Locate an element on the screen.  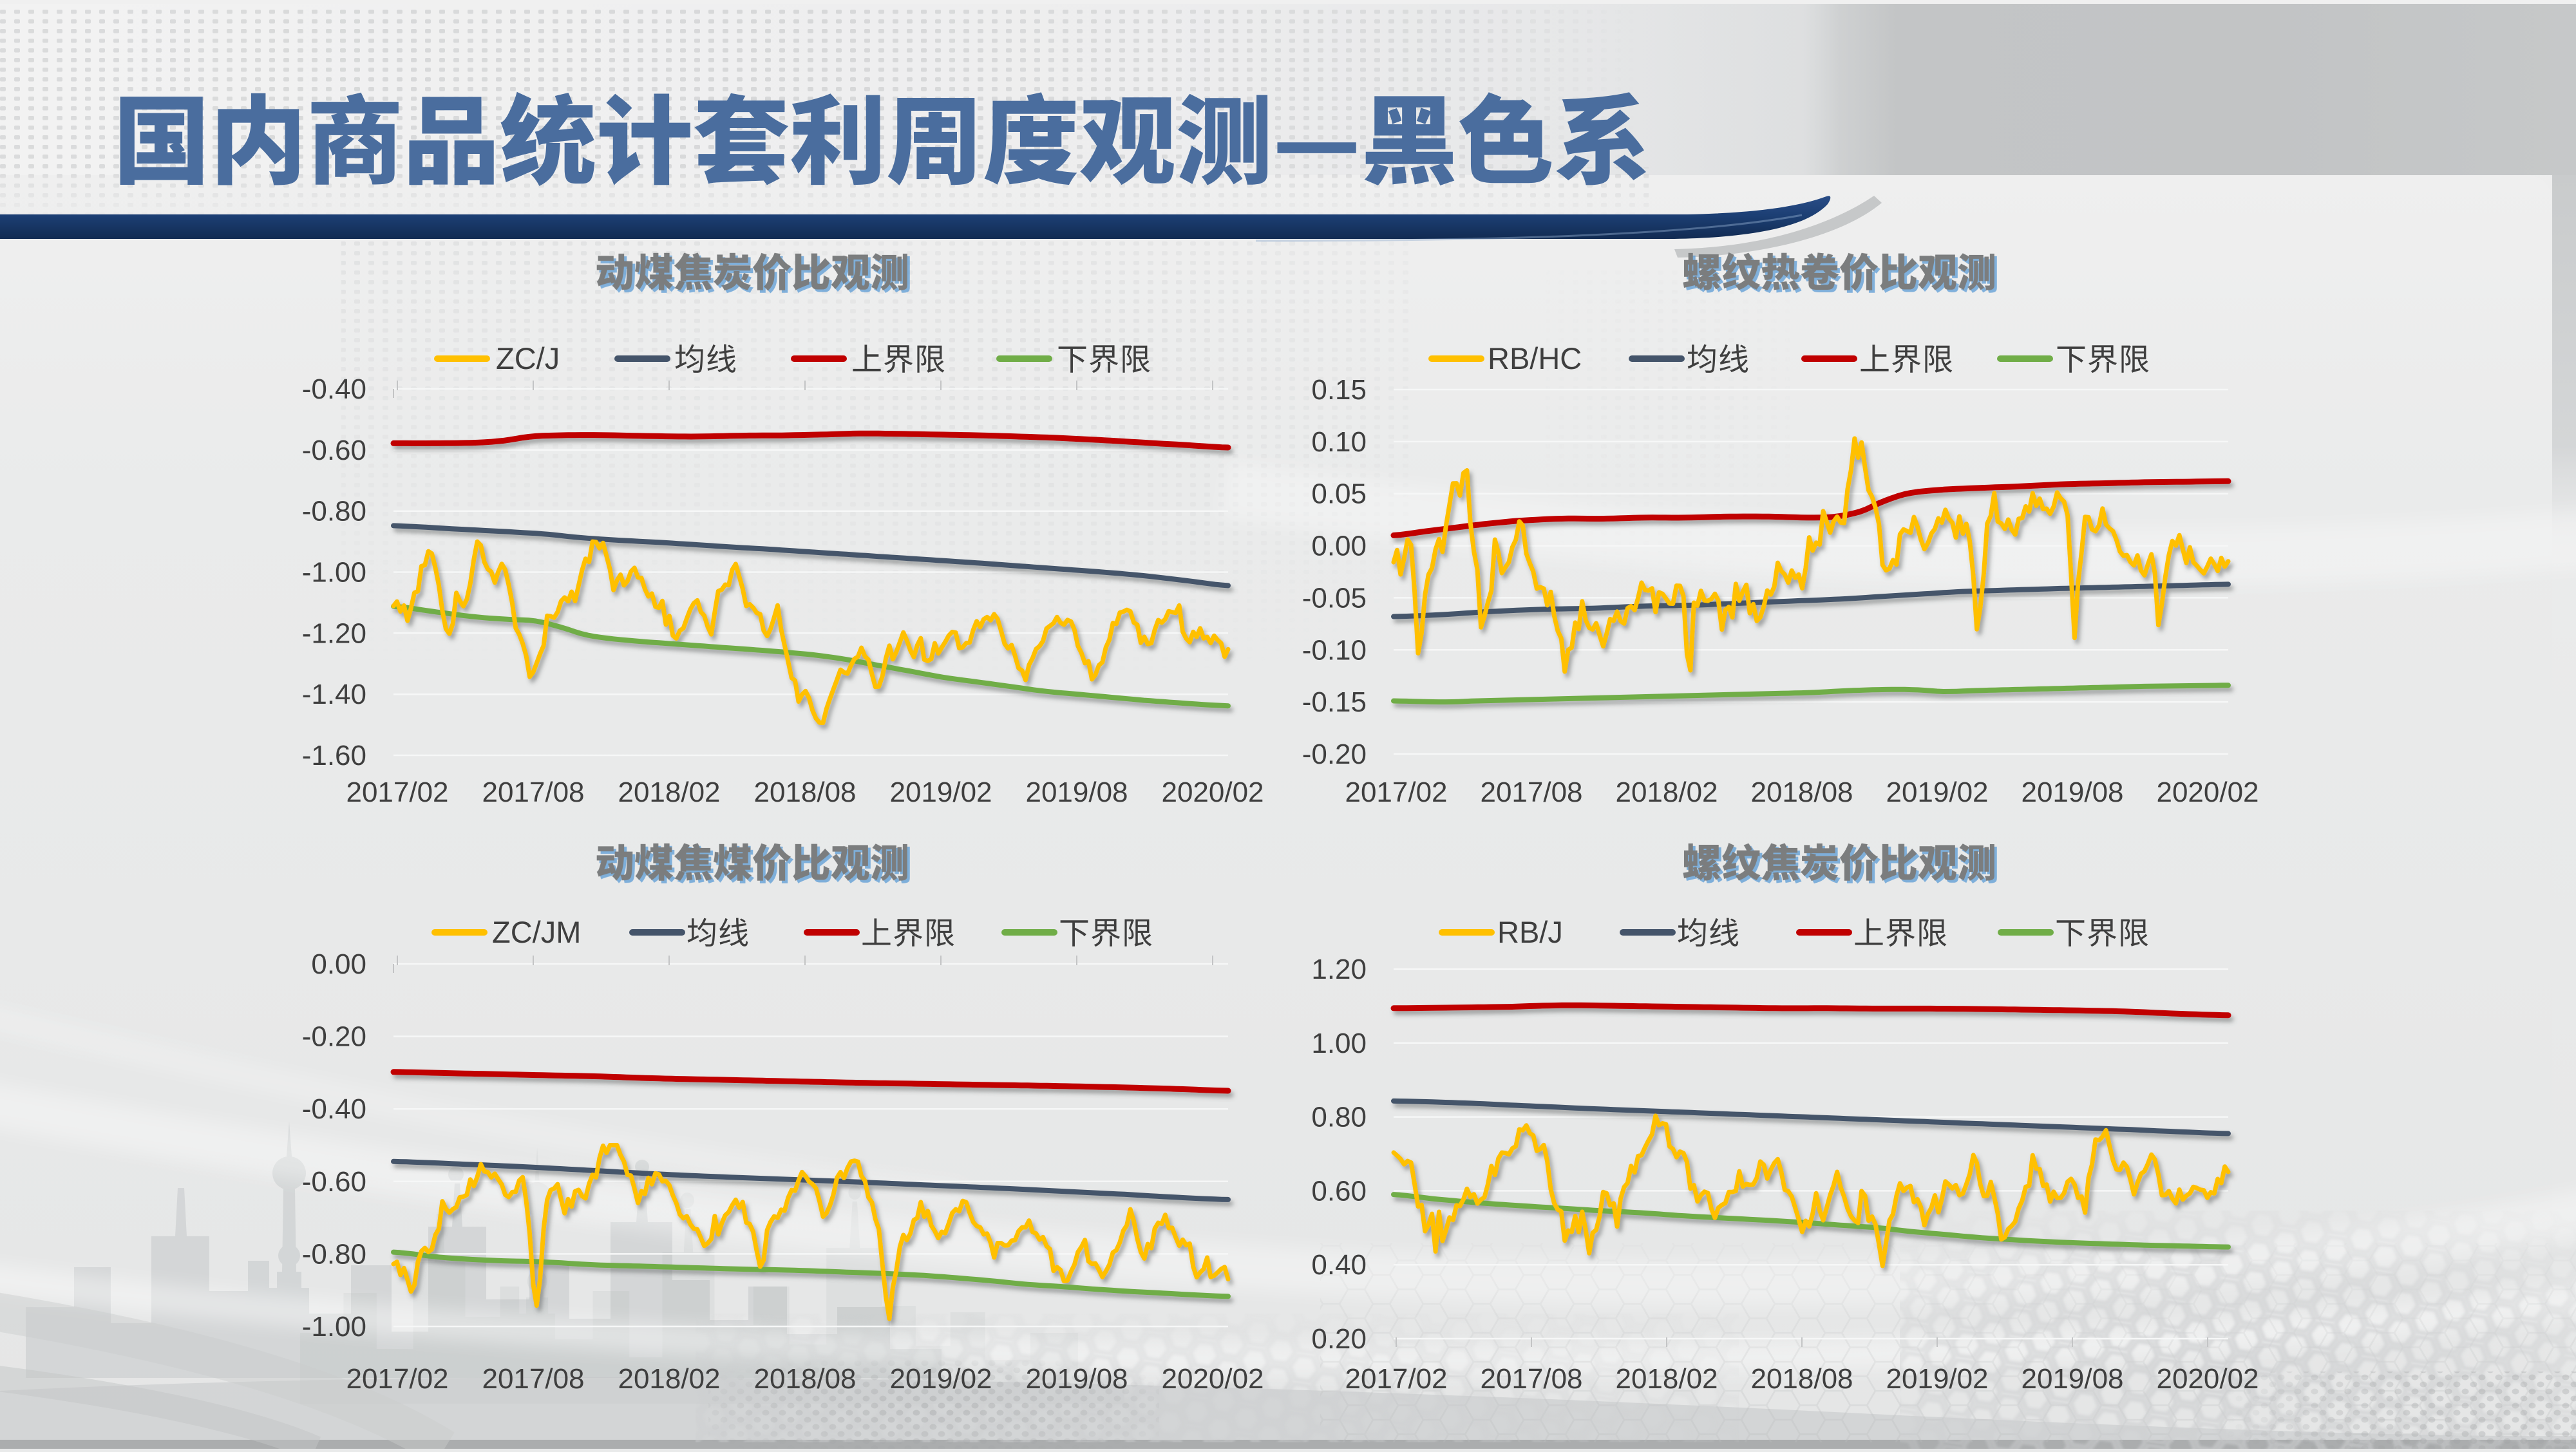
svg-text: 1.20 is located at coordinates (1339, 969).